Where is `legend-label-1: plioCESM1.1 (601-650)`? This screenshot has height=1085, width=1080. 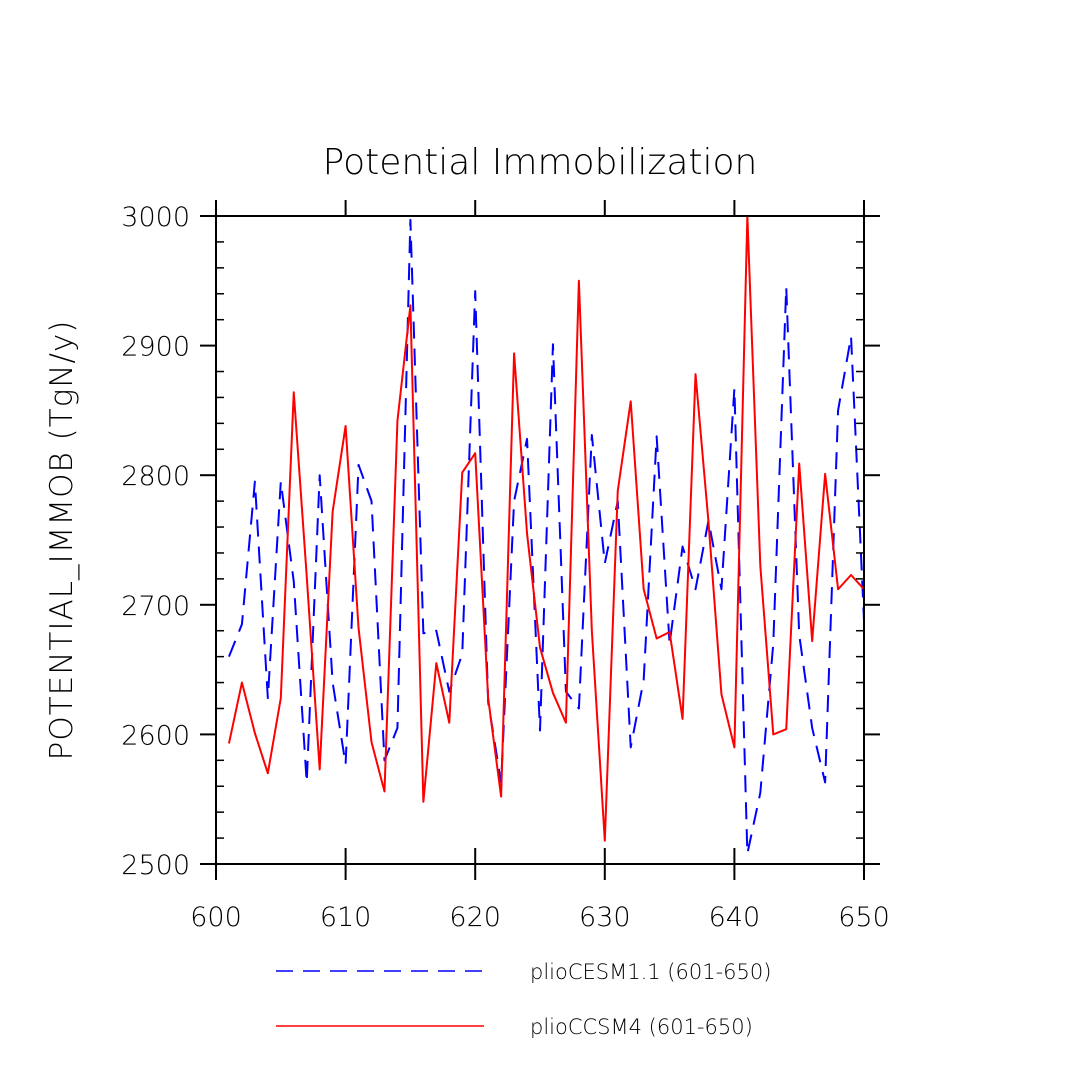 legend-label-1: plioCESM1.1 (601-650) is located at coordinates (650, 972).